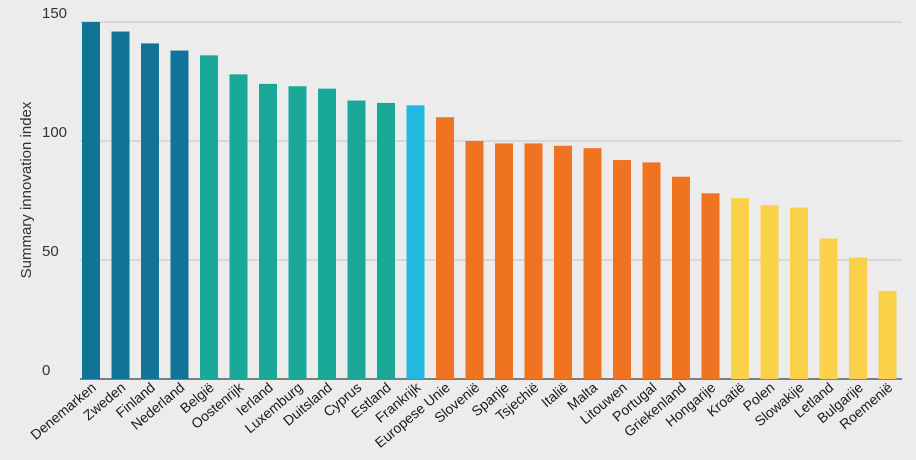  Describe the element at coordinates (474, 260) in the screenshot. I see `bar-slovenië` at that location.